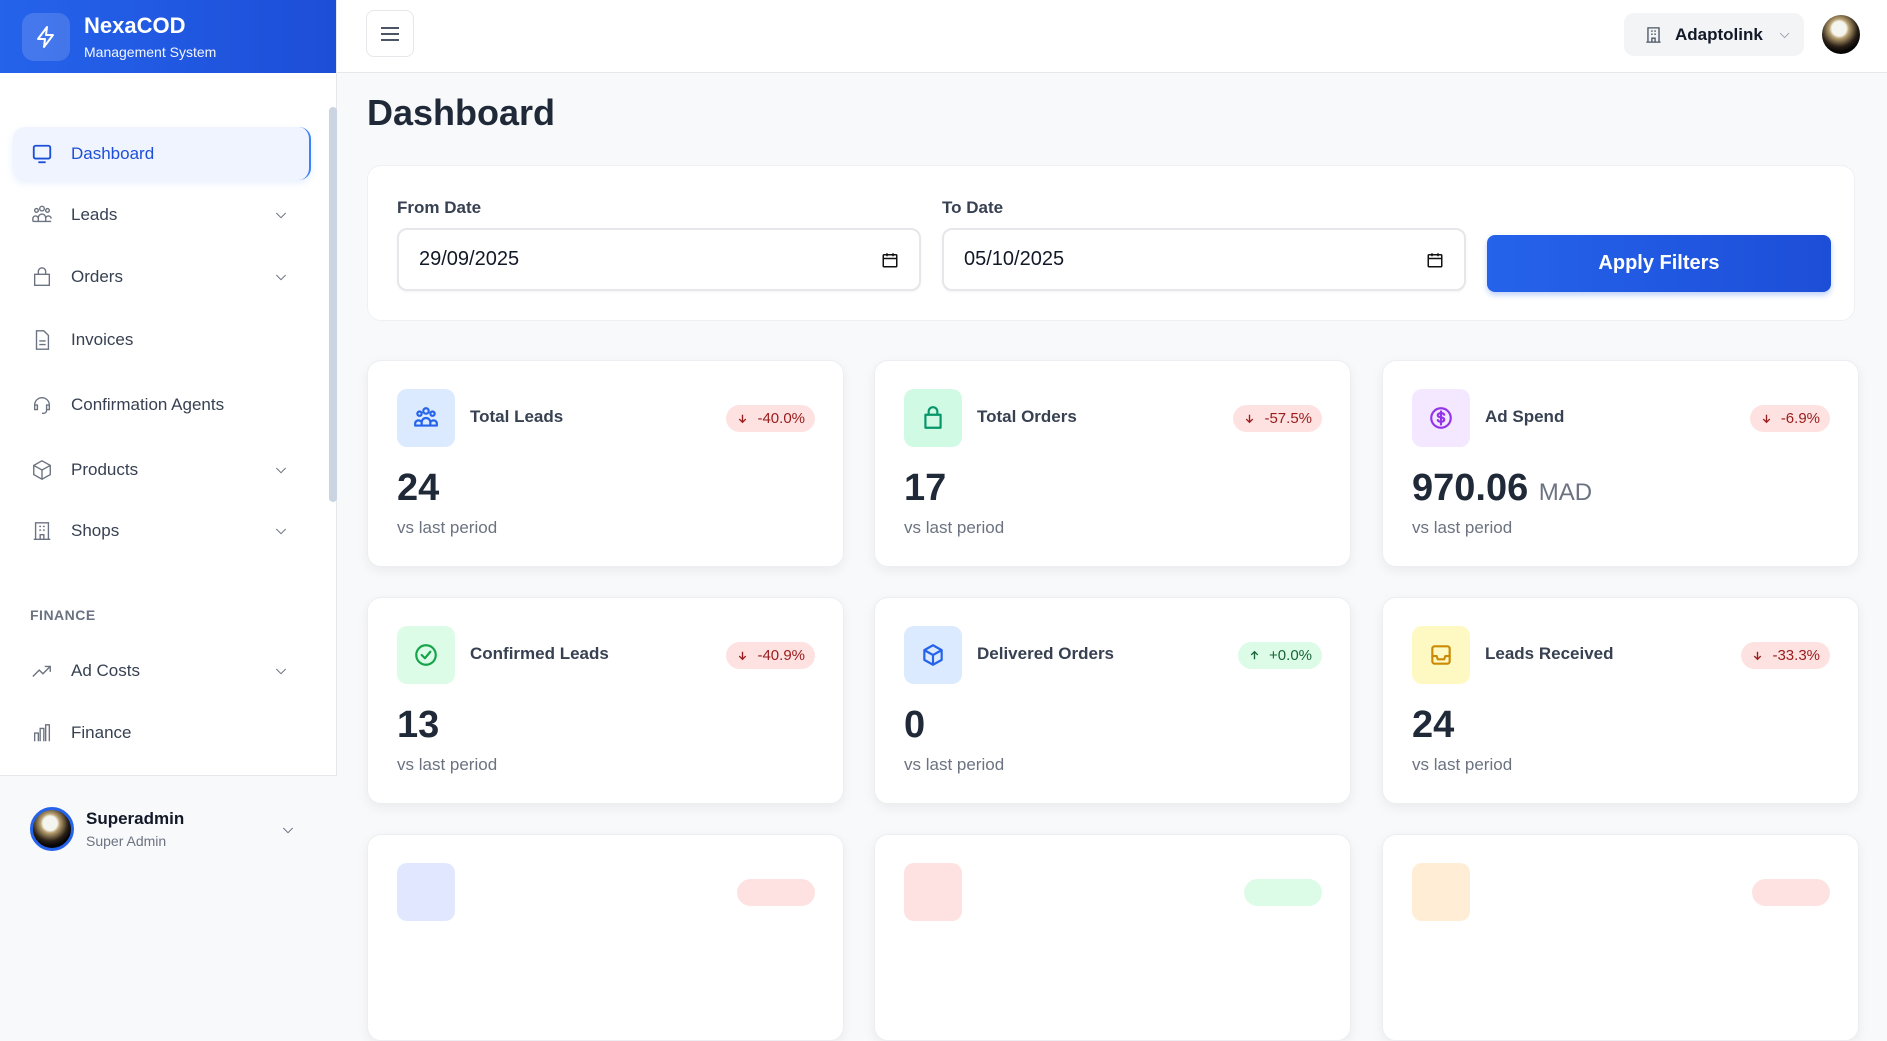  I want to click on stat-number: 24, so click(1433, 725).